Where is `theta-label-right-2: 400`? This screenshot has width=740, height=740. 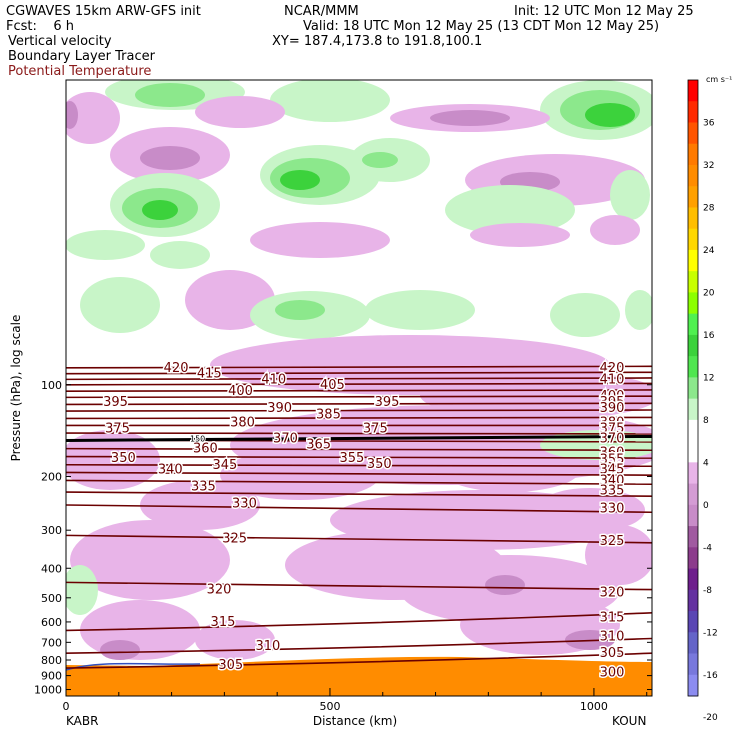 theta-label-right-2: 400 is located at coordinates (612, 396).